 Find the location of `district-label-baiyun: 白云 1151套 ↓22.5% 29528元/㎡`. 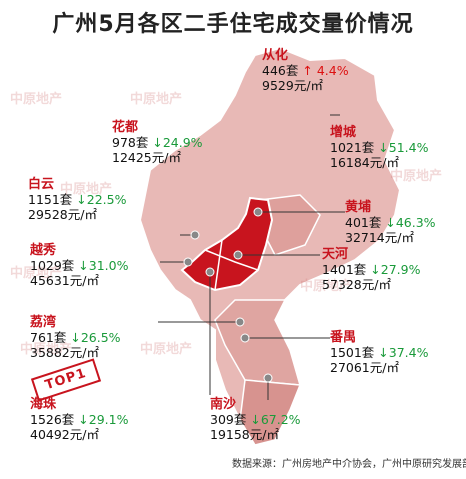

district-label-baiyun: 白云 1151套 ↓22.5% 29528元/㎡ is located at coordinates (77, 199).